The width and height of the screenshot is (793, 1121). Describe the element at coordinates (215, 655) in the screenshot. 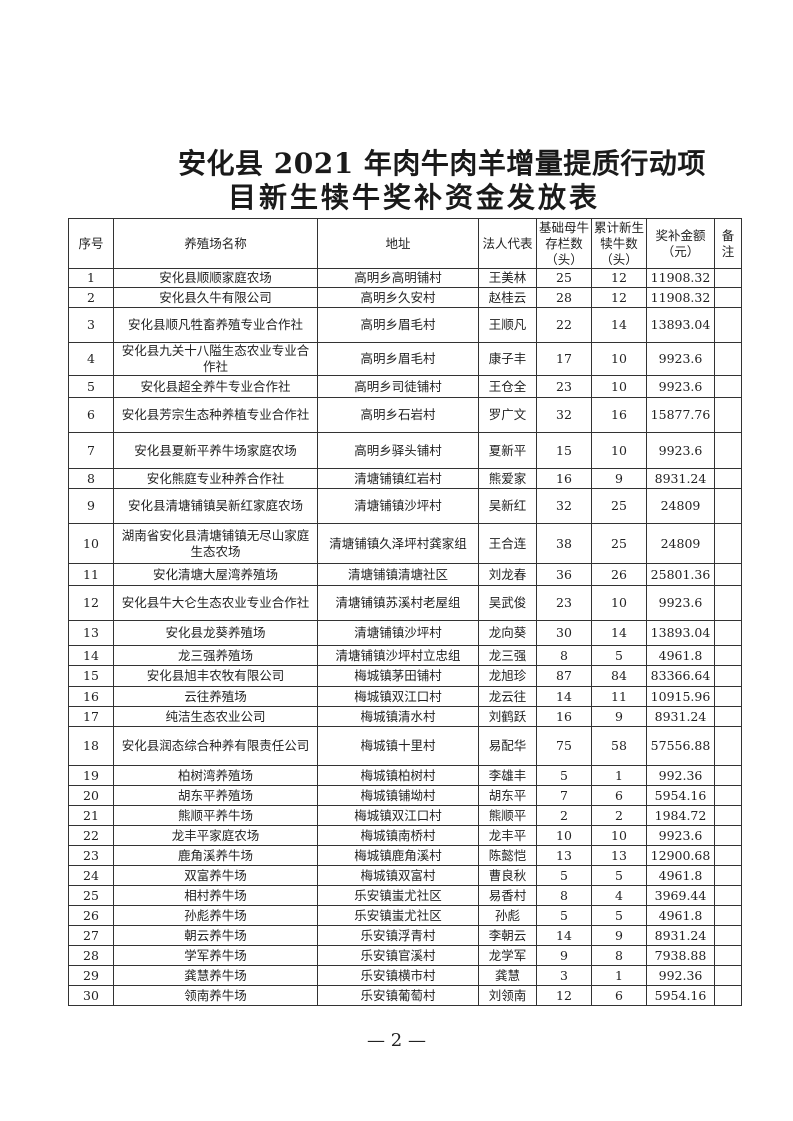

I see `cell-farm-name: 龙三强养殖场` at that location.